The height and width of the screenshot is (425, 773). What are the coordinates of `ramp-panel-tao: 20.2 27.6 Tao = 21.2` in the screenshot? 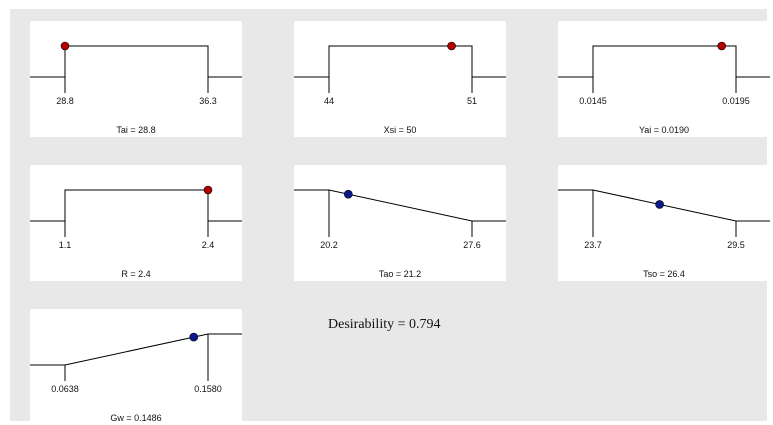 It's located at (400, 223).